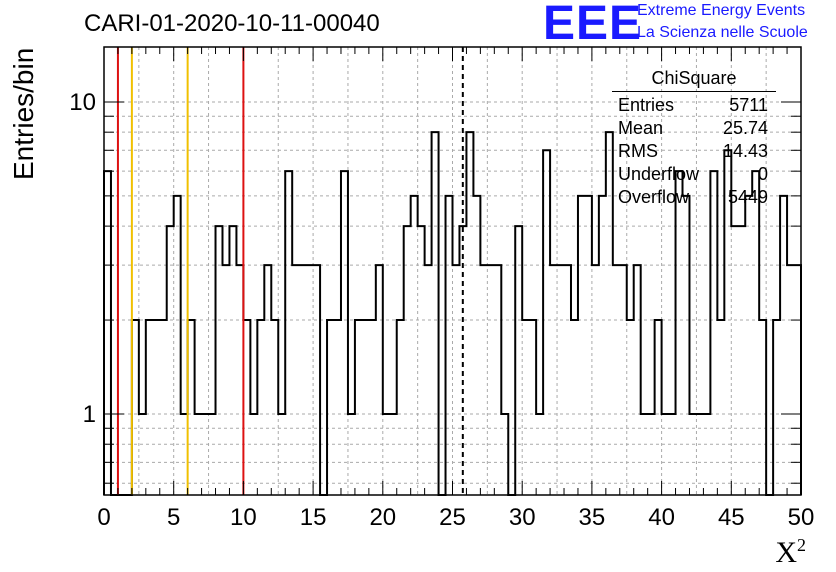  Describe the element at coordinates (592, 517) in the screenshot. I see `x-tick-label: 35` at that location.